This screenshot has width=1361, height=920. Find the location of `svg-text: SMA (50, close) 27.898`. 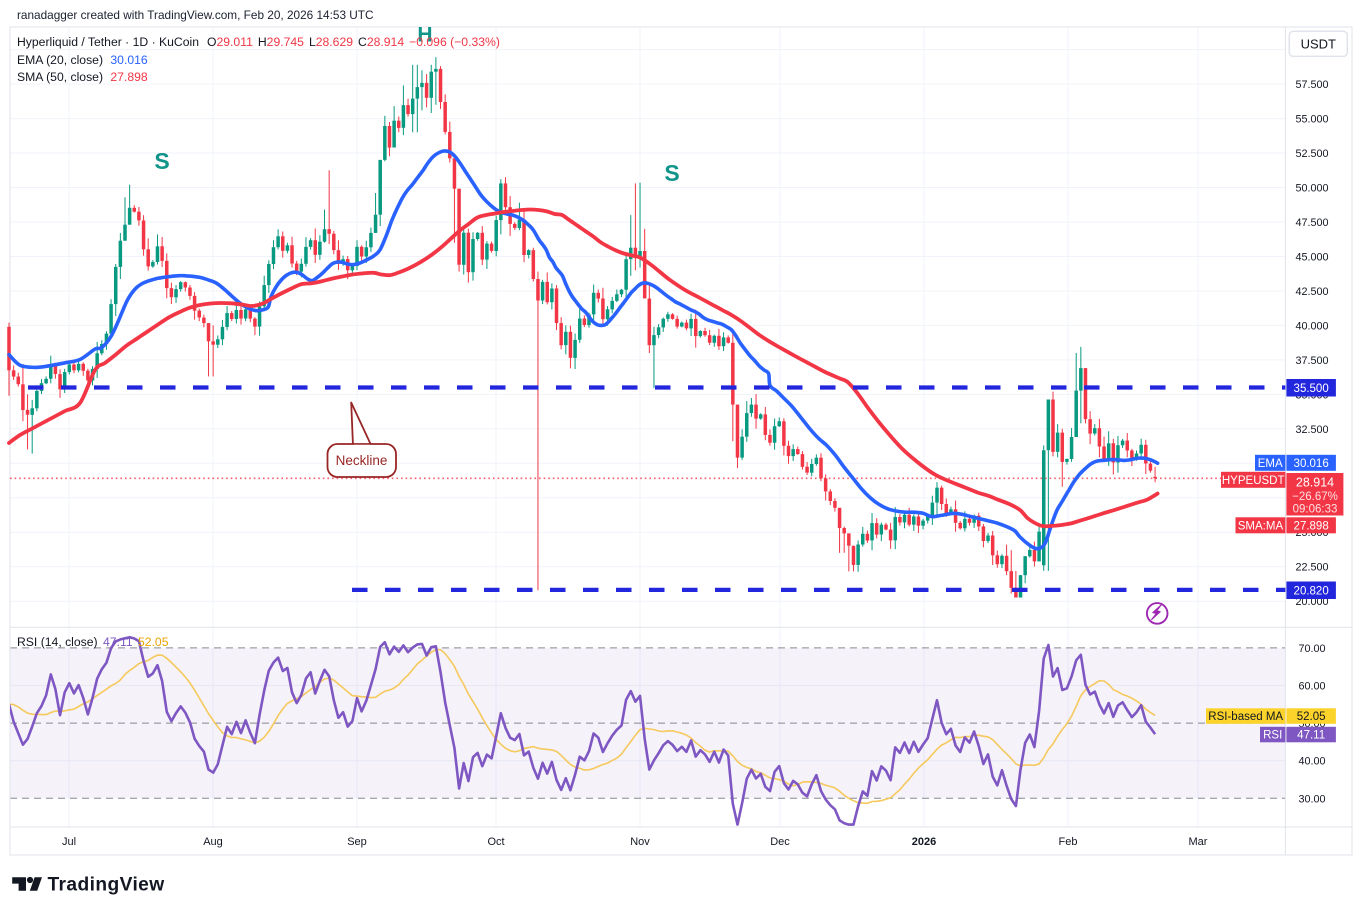

svg-text: SMA (50, close) 27.898 is located at coordinates (82, 77).